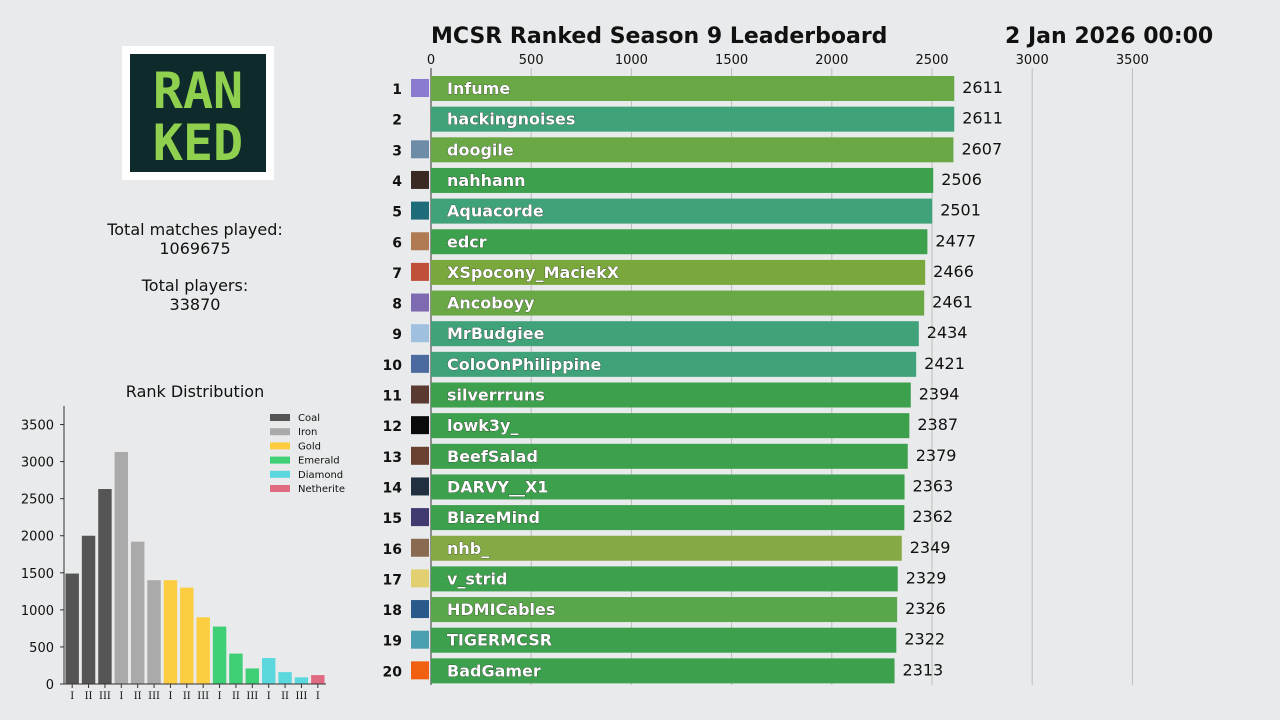  Describe the element at coordinates (631, 60) in the screenshot. I see `x-tick-label: 1000` at that location.